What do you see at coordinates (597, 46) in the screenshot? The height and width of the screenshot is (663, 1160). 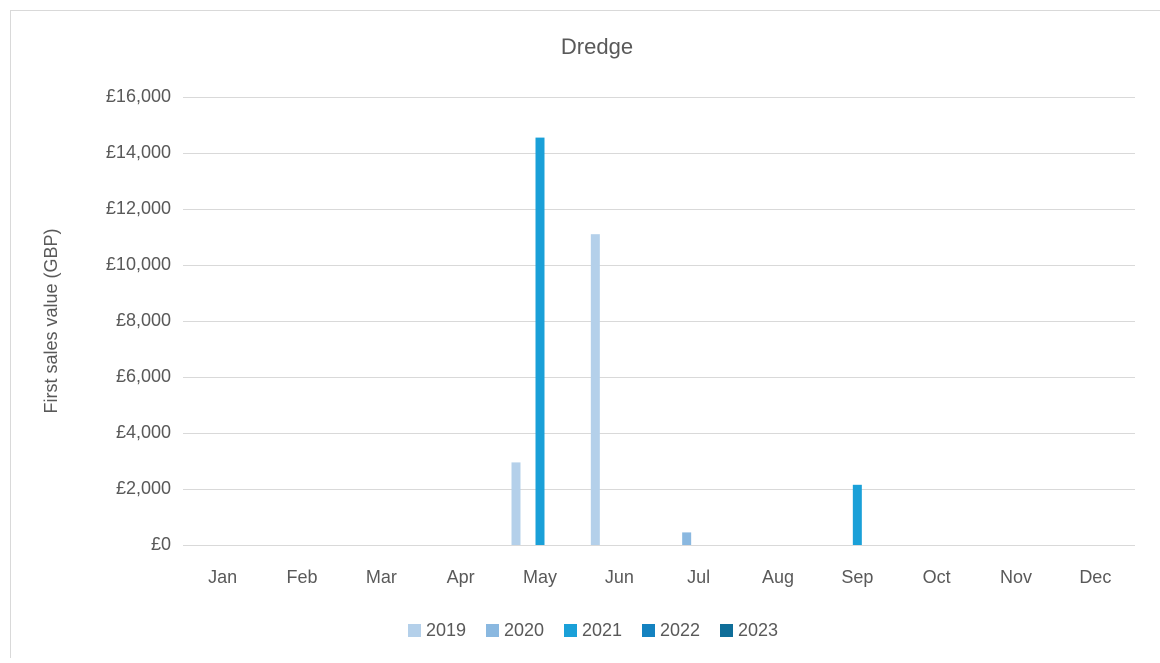 I see `chart-title: Dredge` at bounding box center [597, 46].